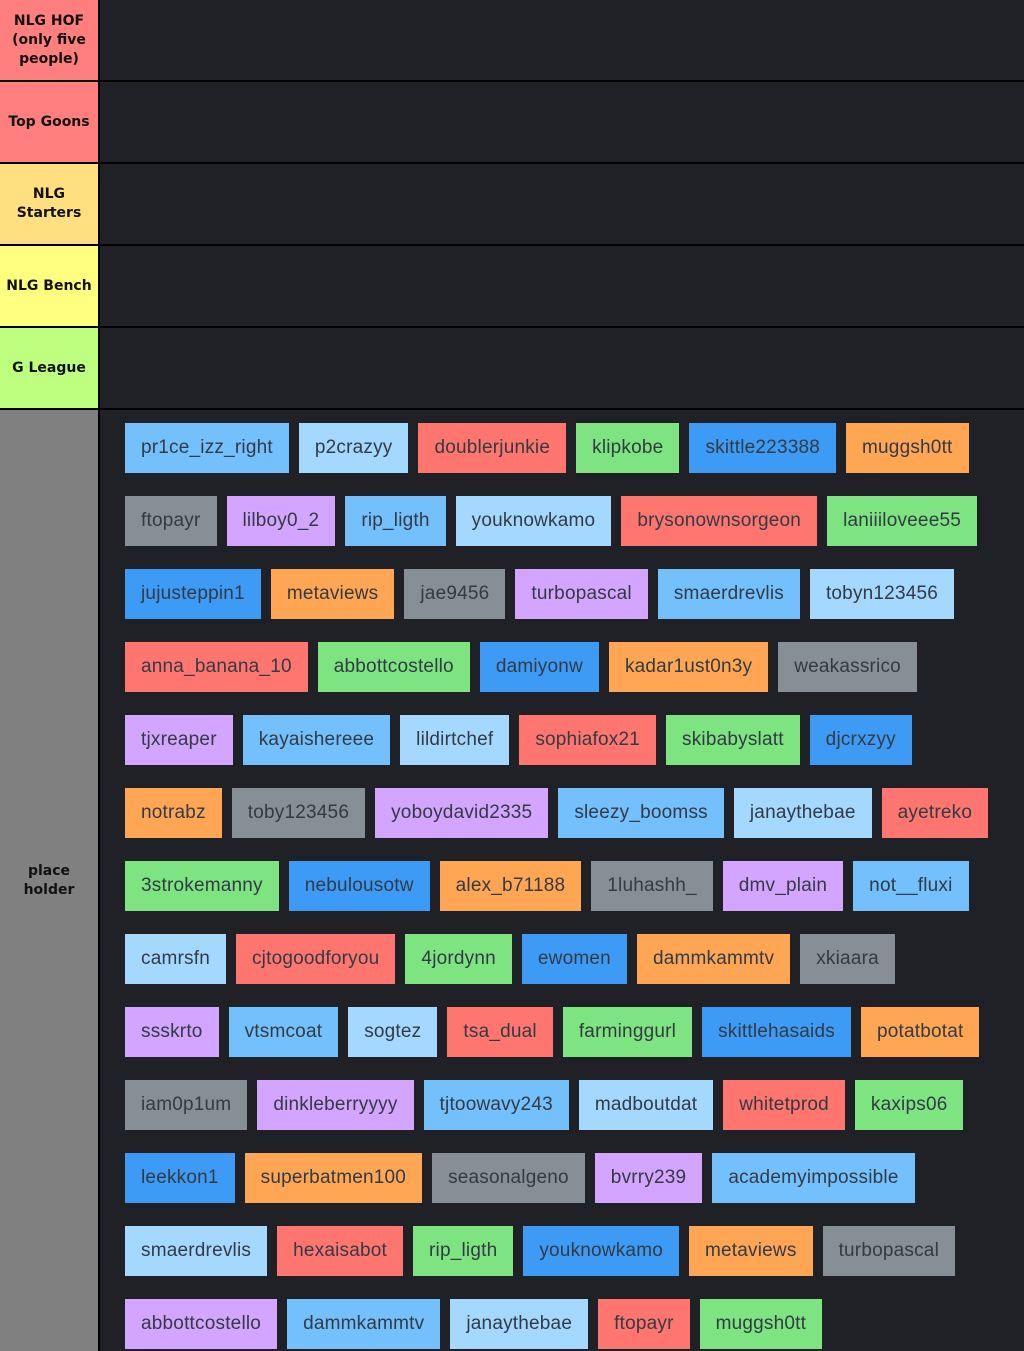 The height and width of the screenshot is (1351, 1024). What do you see at coordinates (281, 521) in the screenshot?
I see `tier-item: lilboy0_2` at bounding box center [281, 521].